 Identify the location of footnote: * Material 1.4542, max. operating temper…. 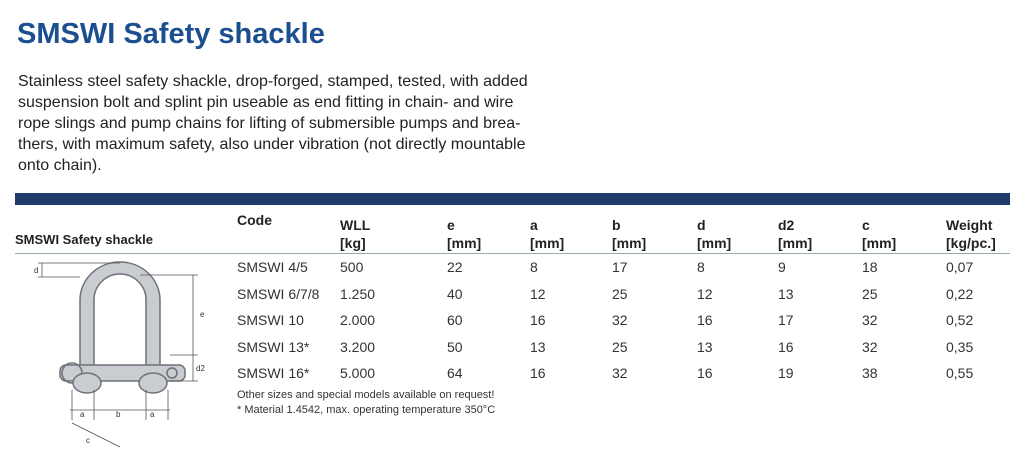
(366, 410).